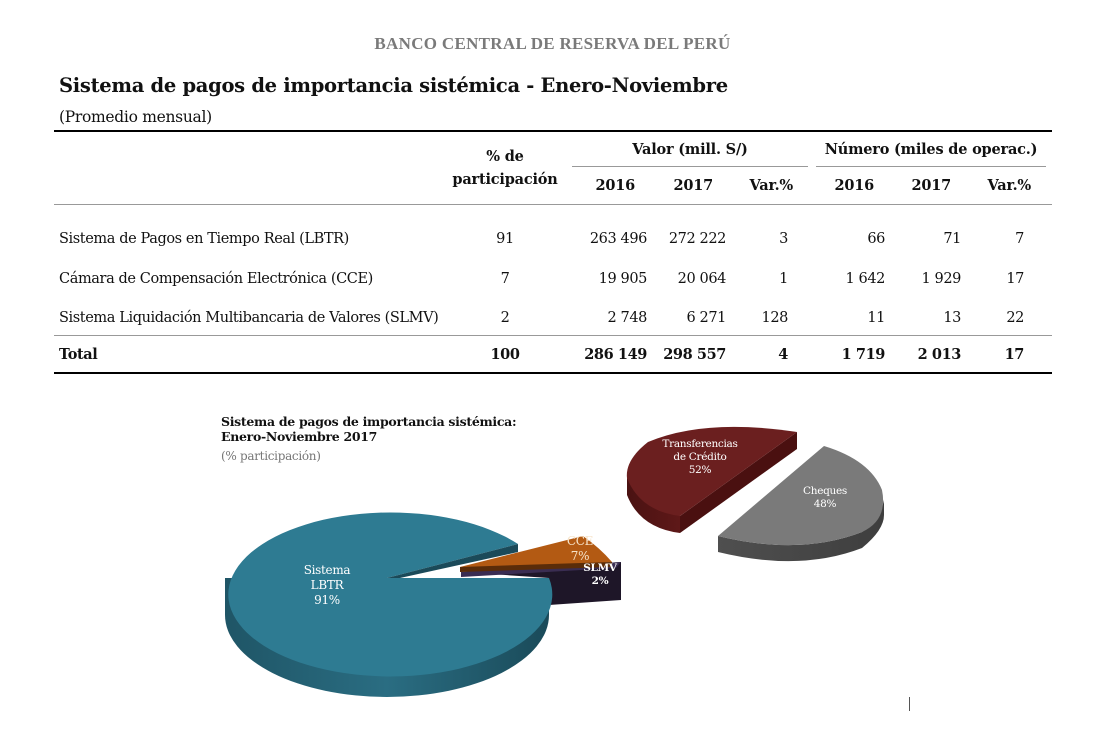 The width and height of the screenshot is (1105, 740). I want to click on row-nvar: 22, so click(1015, 318).